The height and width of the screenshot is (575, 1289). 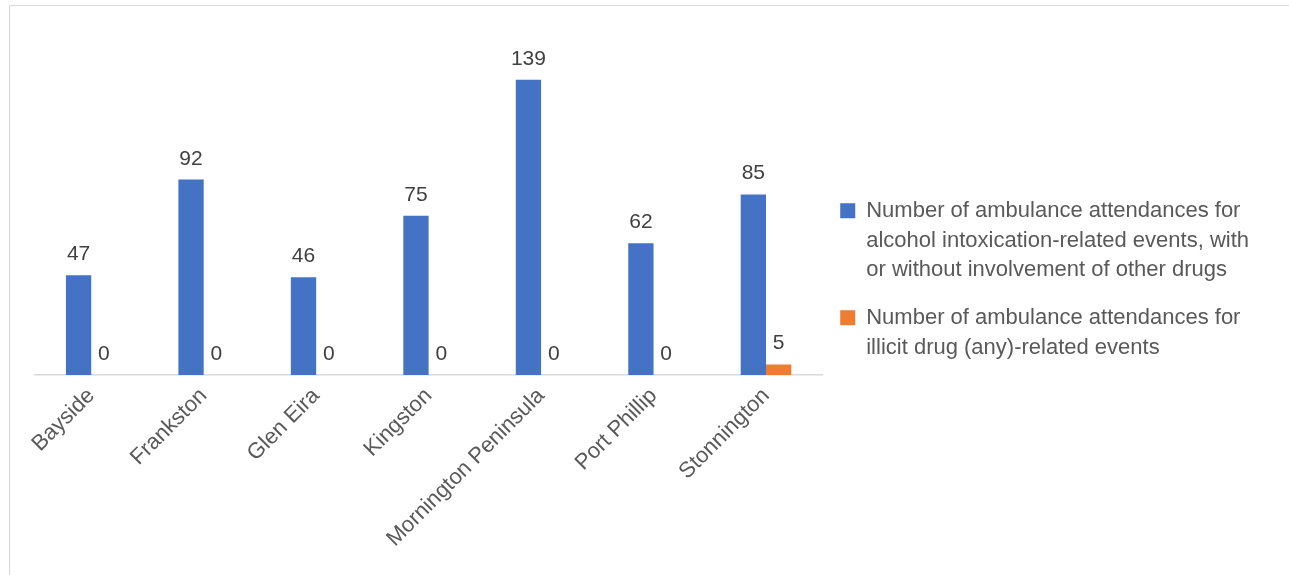 I want to click on data-label: 85, so click(x=753, y=172).